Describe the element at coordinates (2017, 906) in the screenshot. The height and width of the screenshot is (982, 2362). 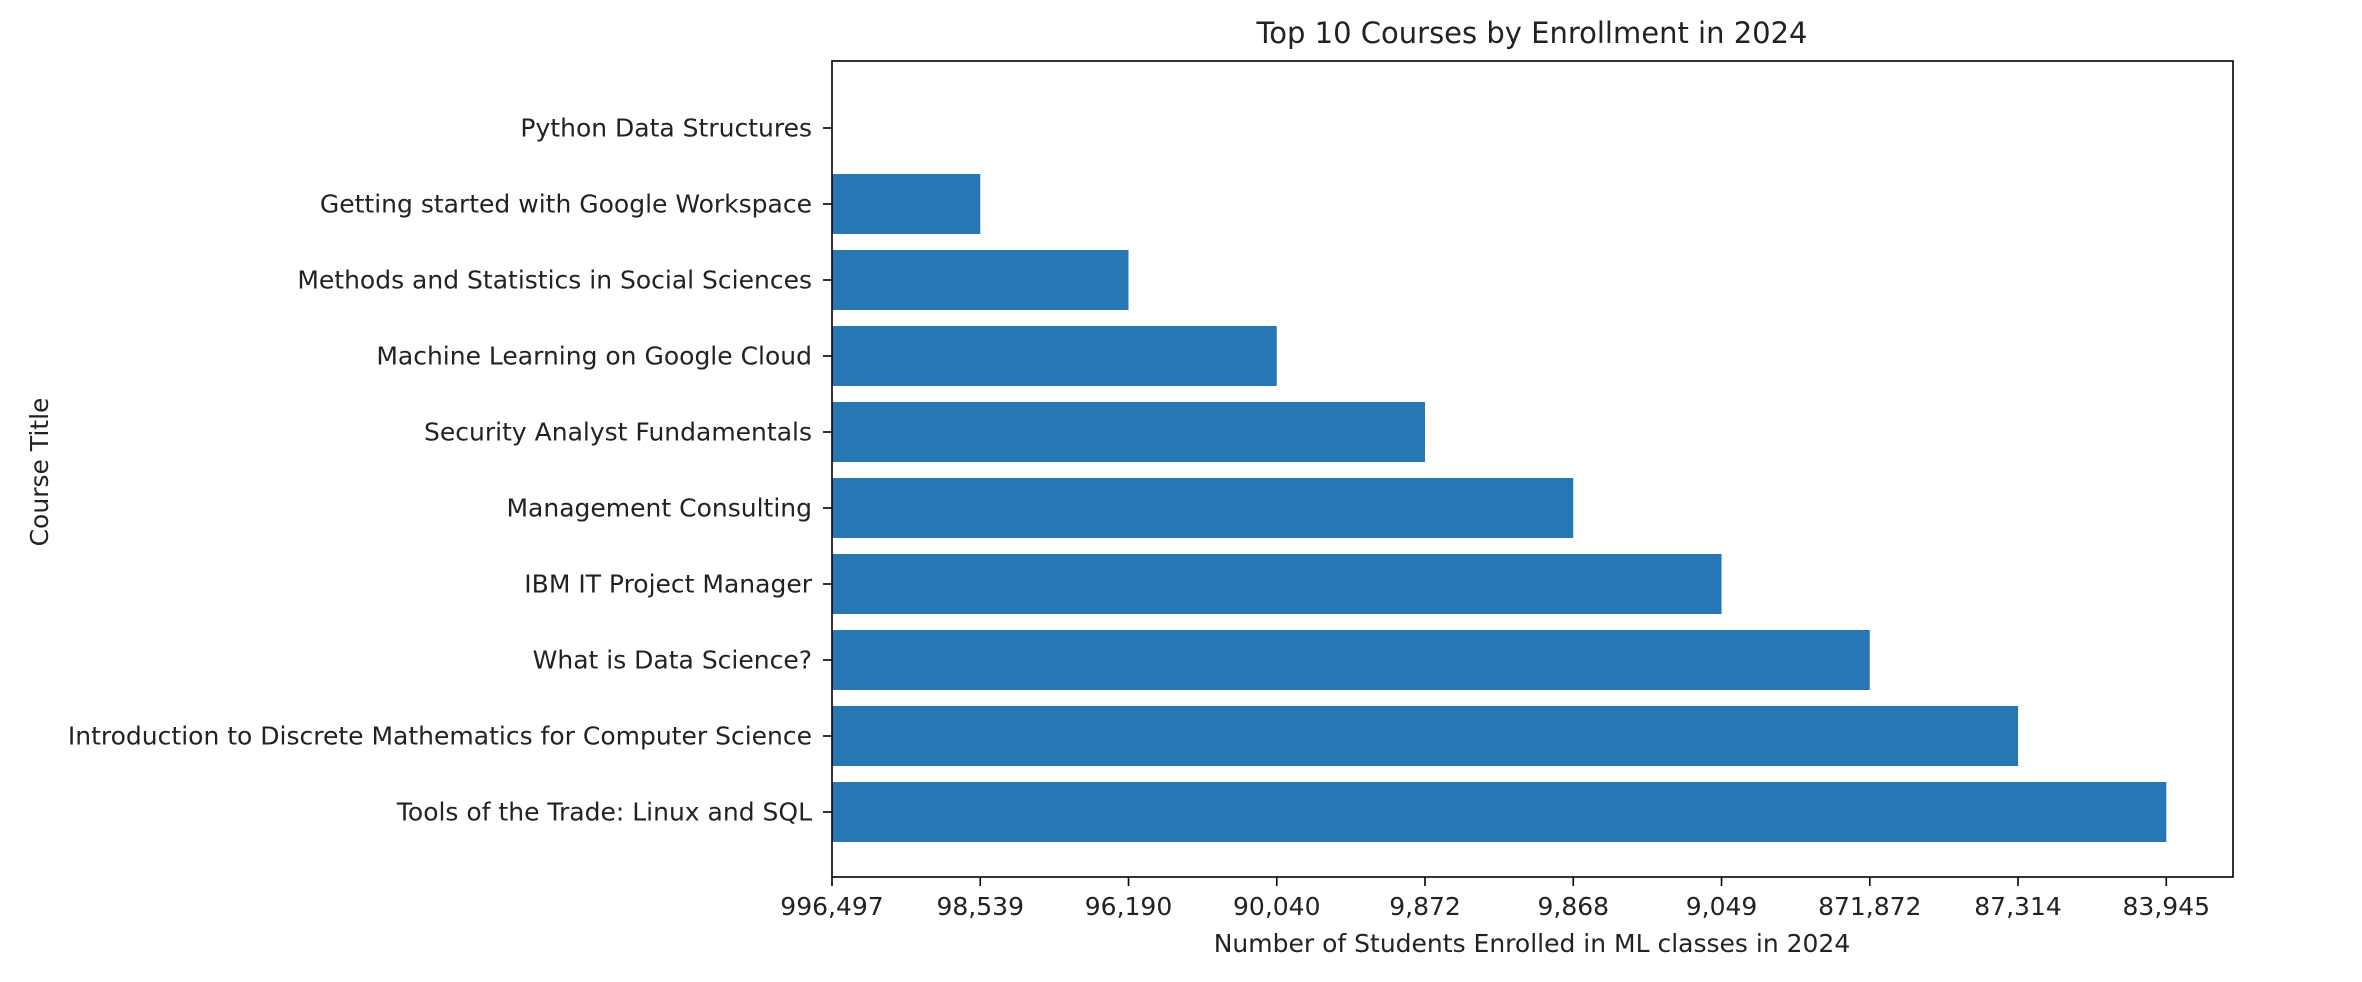
I see `x-tick-label: 87,314` at that location.